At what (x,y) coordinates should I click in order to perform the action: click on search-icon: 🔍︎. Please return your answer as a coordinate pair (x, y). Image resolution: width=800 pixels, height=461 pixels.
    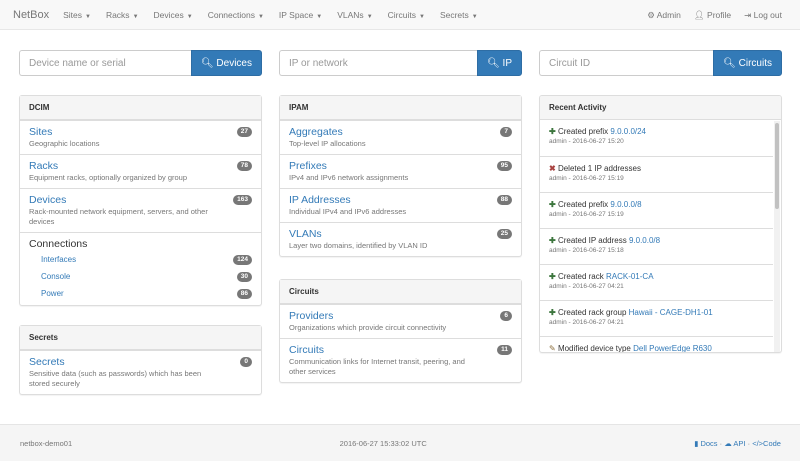
    Looking at the image, I should click on (729, 63).